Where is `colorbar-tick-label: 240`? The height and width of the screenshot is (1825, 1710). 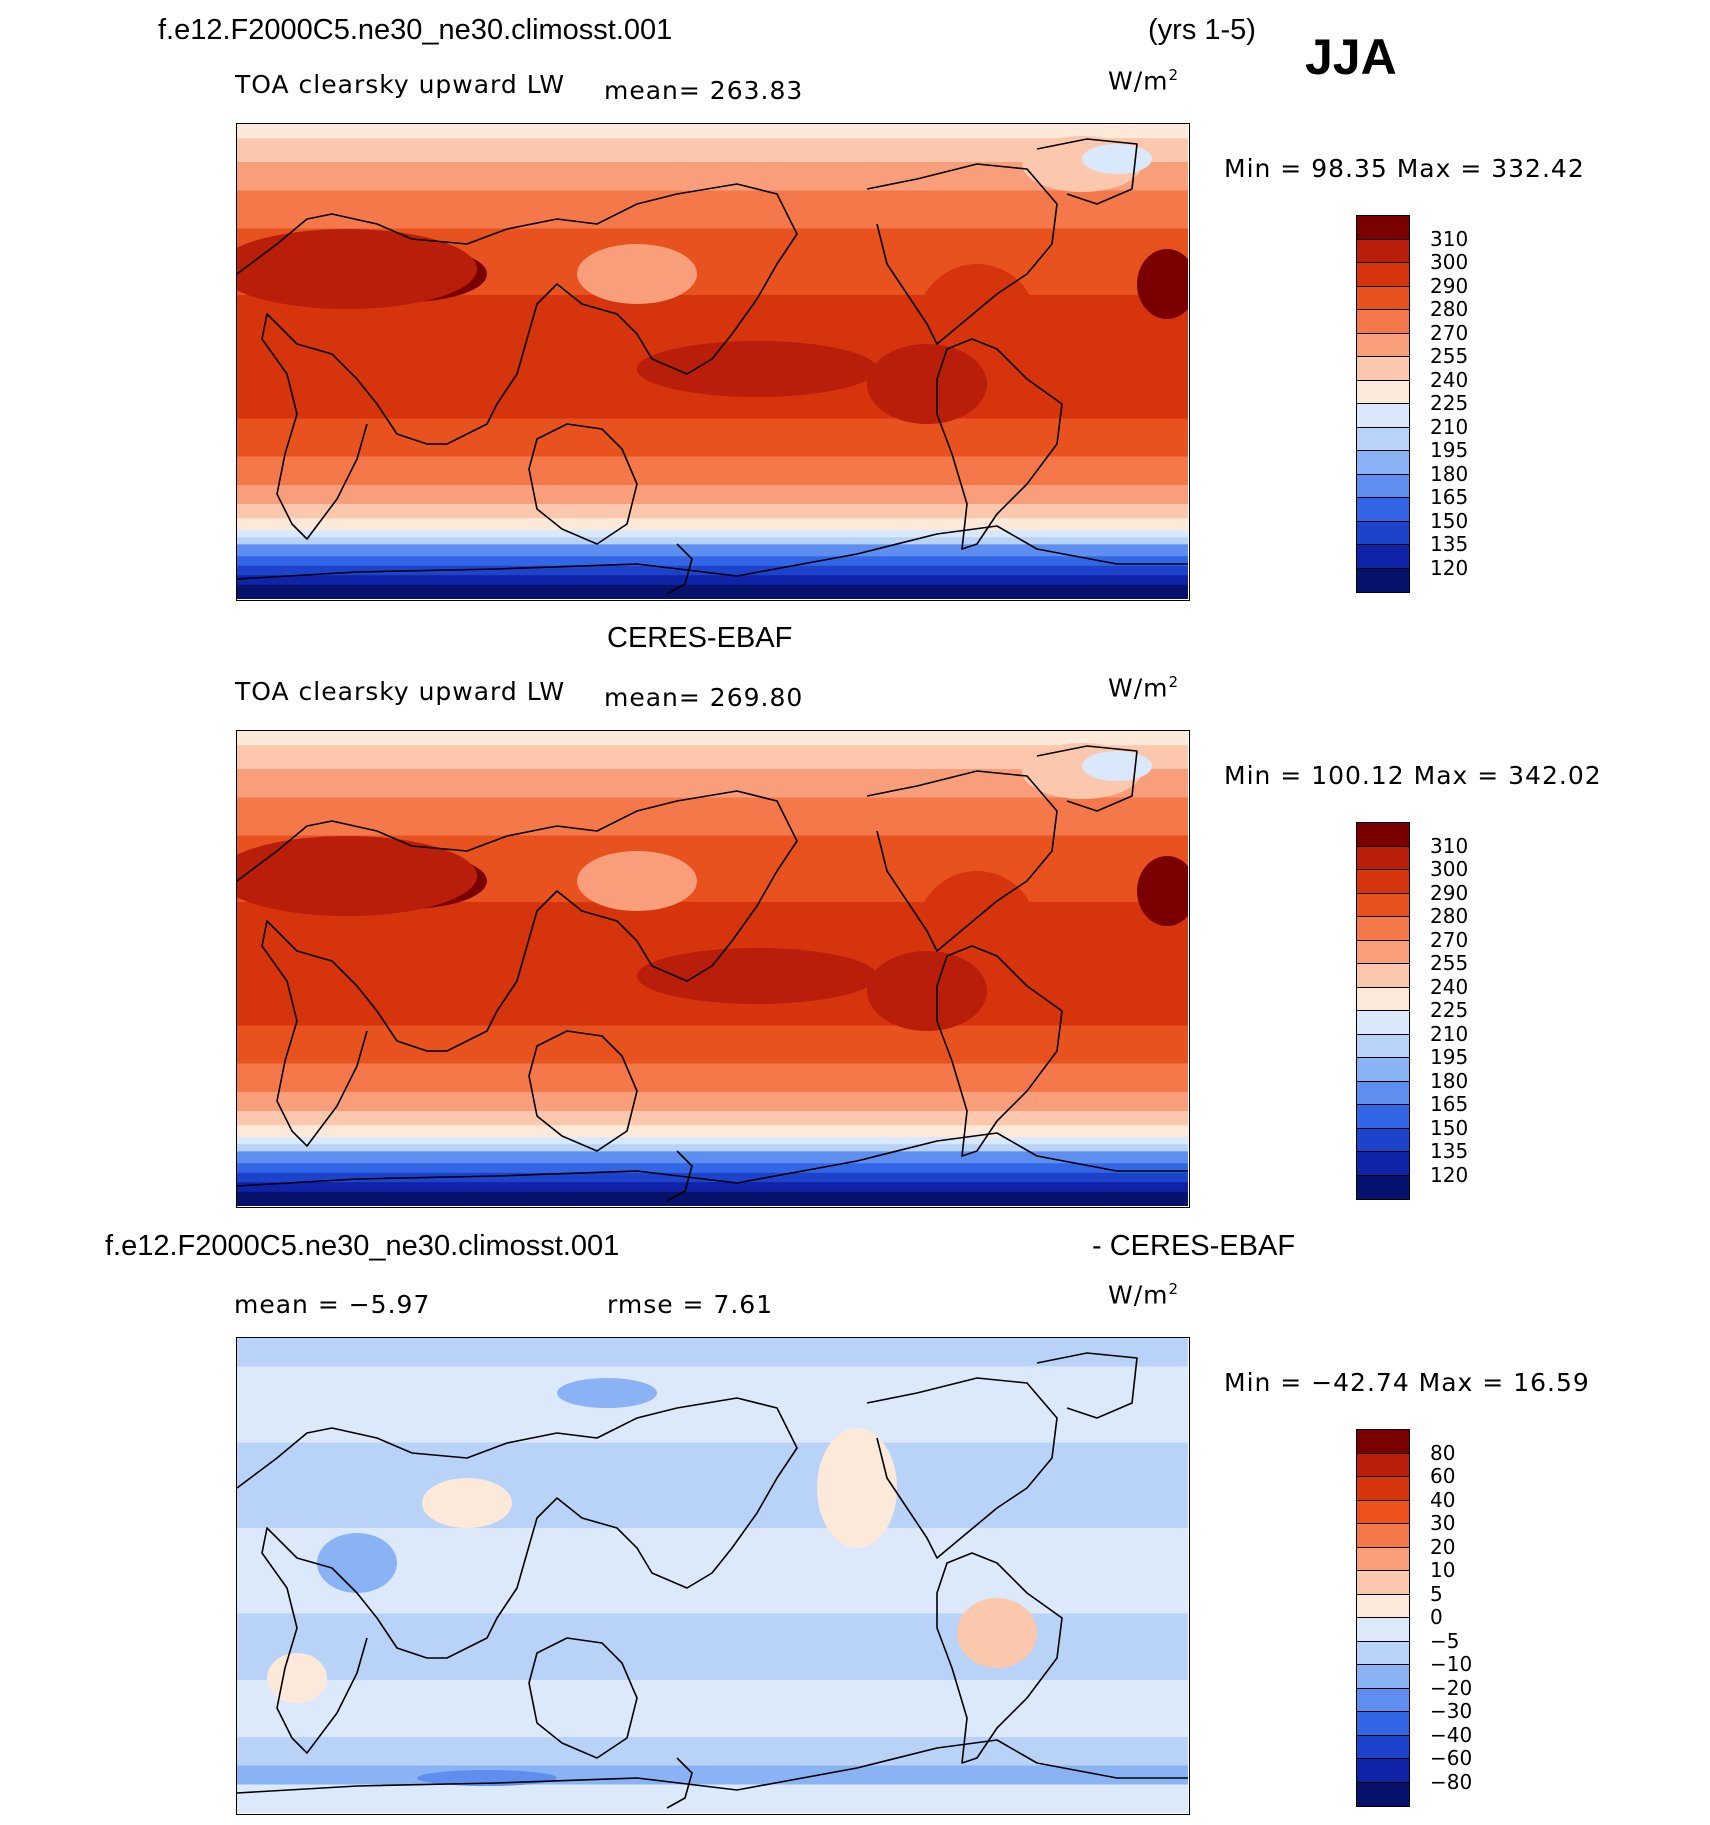 colorbar-tick-label: 240 is located at coordinates (1449, 986).